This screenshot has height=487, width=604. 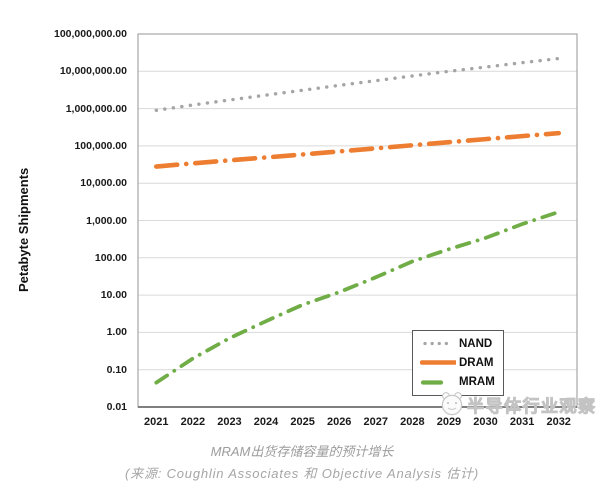 What do you see at coordinates (116, 369) in the screenshot?
I see `y-tick-label: 0.10` at bounding box center [116, 369].